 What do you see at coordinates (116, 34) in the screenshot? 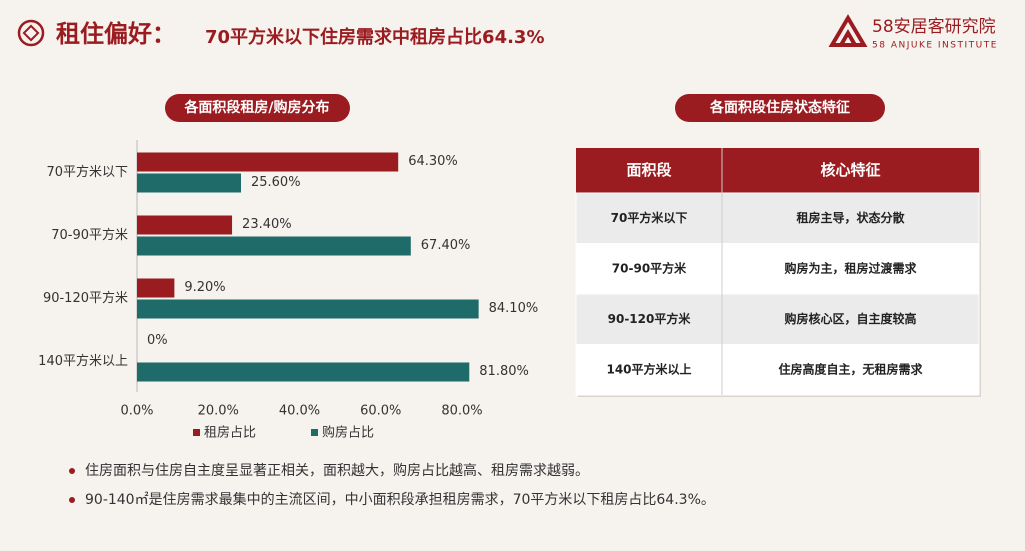
I see `slide-title: 租住偏好：` at bounding box center [116, 34].